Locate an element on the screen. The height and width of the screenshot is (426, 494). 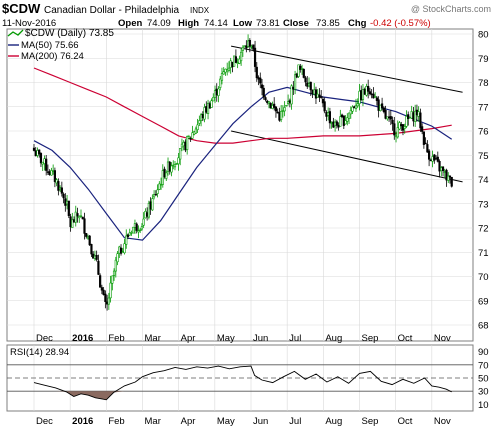
price-tick-label: 68 is located at coordinates (483, 326).